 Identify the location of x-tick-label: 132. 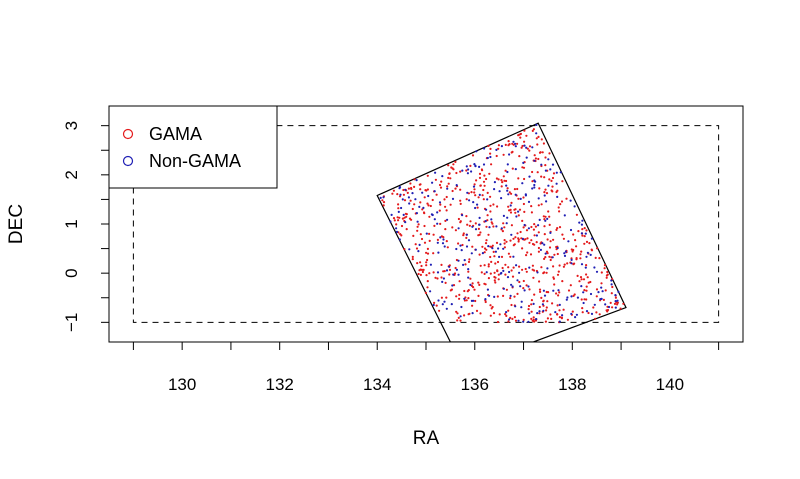
(280, 384).